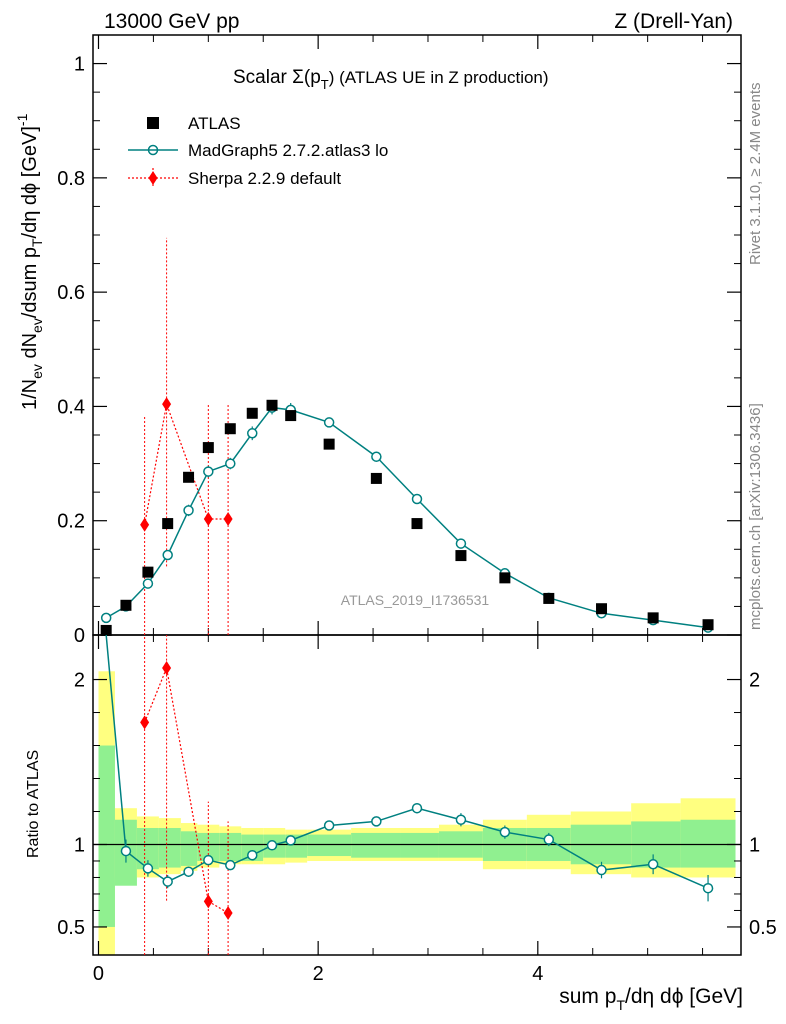 Image resolution: width=786 pixels, height=1024 pixels. I want to click on y-tick-label: 0.2, so click(71, 522).